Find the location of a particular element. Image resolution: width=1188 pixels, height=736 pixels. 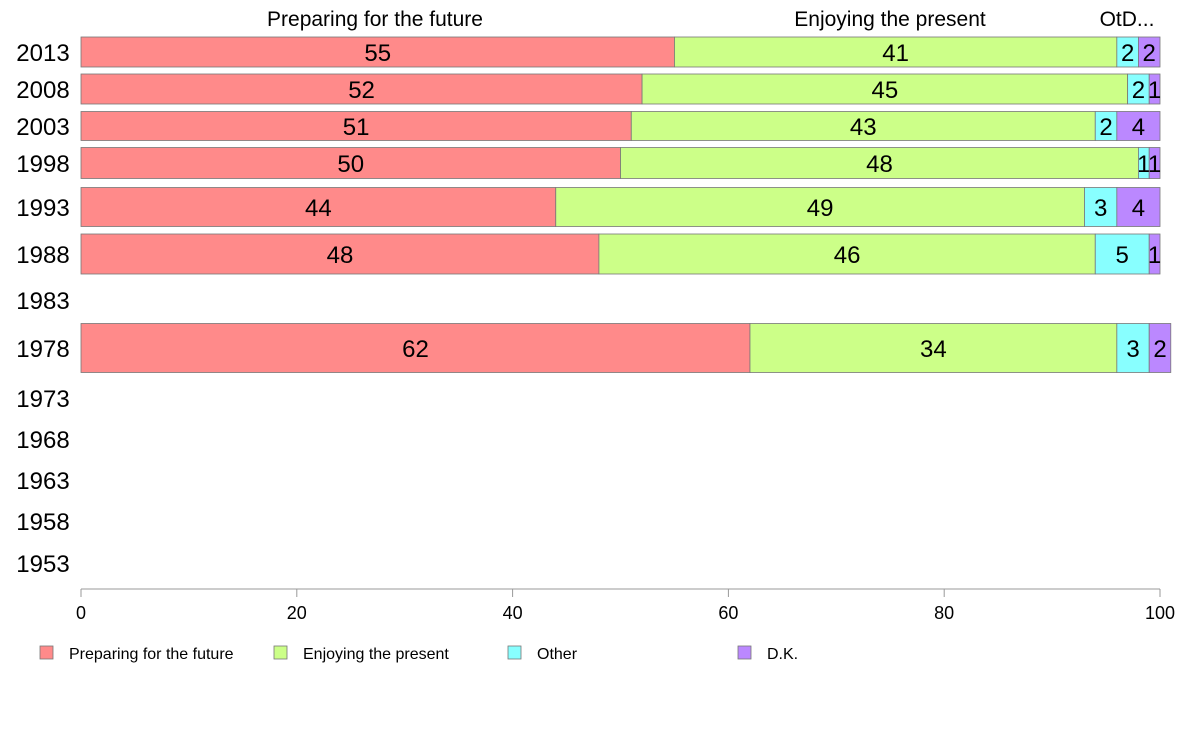

data-label-2013-series-3: 2 is located at coordinates (1149, 53).